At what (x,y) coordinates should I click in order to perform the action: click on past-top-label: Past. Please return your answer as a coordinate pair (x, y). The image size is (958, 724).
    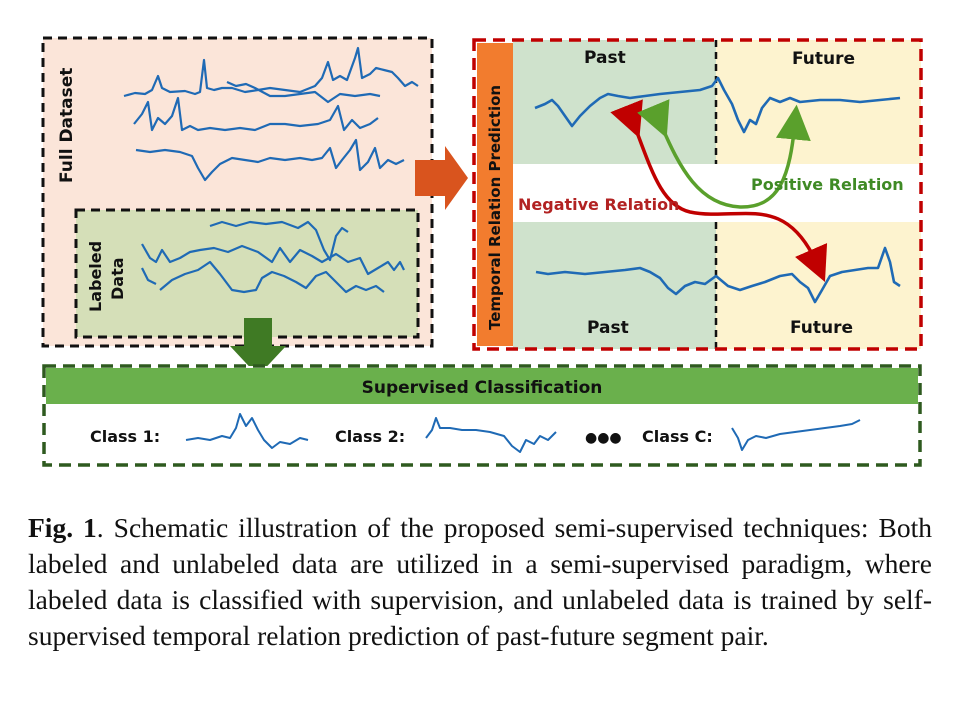
    Looking at the image, I should click on (605, 58).